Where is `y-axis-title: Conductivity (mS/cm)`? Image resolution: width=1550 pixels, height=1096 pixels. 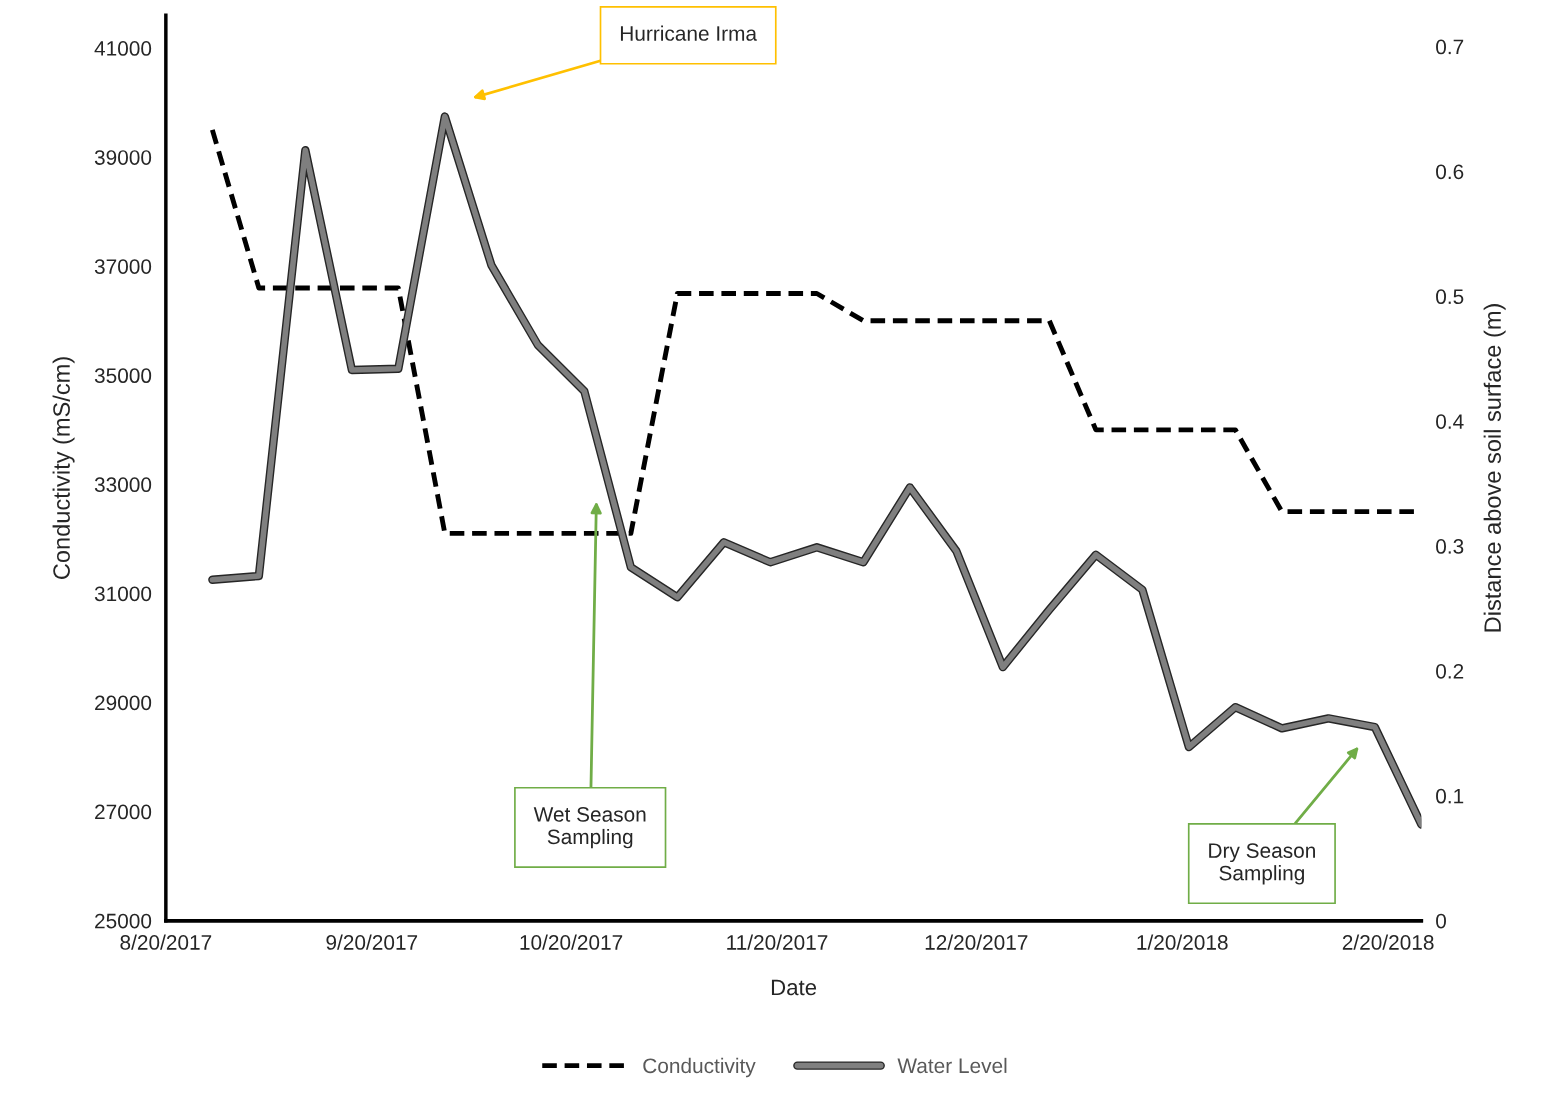 y-axis-title: Conductivity (mS/cm) is located at coordinates (63, 468).